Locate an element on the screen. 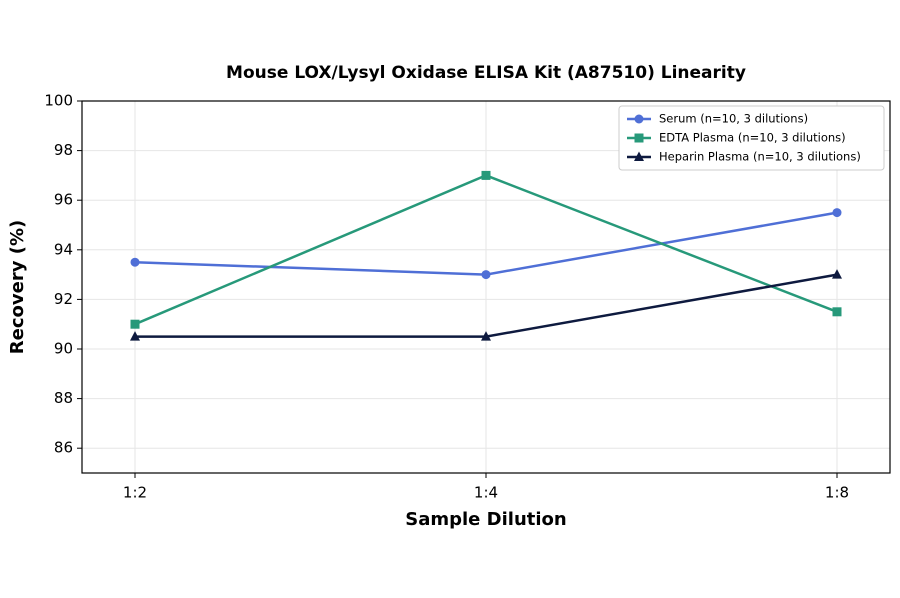 Image resolution: width=900 pixels, height=598 pixels. y-axis-label: Recovery (%) is located at coordinates (17, 287).